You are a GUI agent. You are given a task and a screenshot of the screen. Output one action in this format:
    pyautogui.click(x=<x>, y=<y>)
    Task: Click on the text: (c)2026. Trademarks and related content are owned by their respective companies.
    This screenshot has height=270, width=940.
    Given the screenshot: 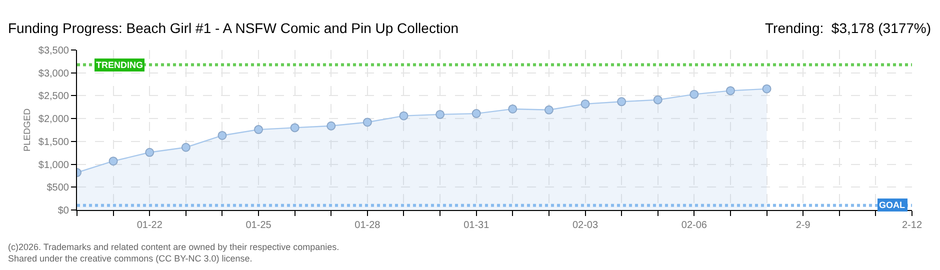 What is the action you would take?
    pyautogui.click(x=174, y=247)
    